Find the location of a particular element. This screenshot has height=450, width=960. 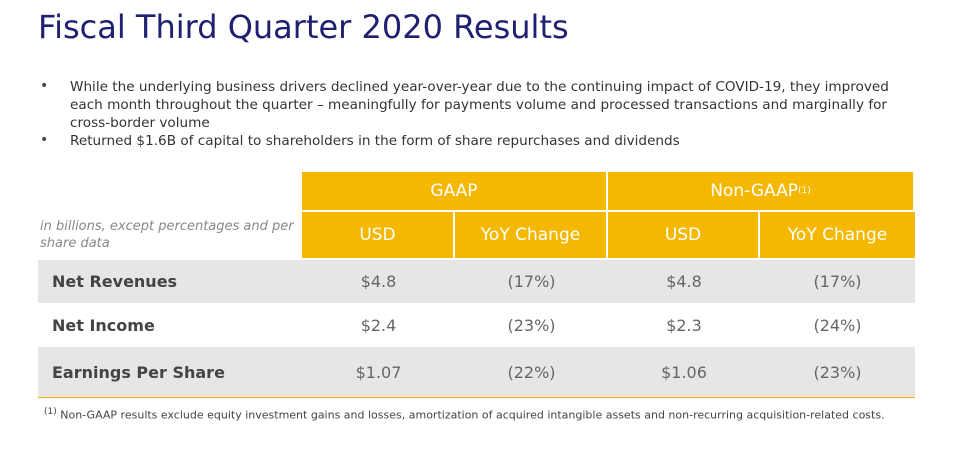

row-label: Net Revenues is located at coordinates (115, 281).